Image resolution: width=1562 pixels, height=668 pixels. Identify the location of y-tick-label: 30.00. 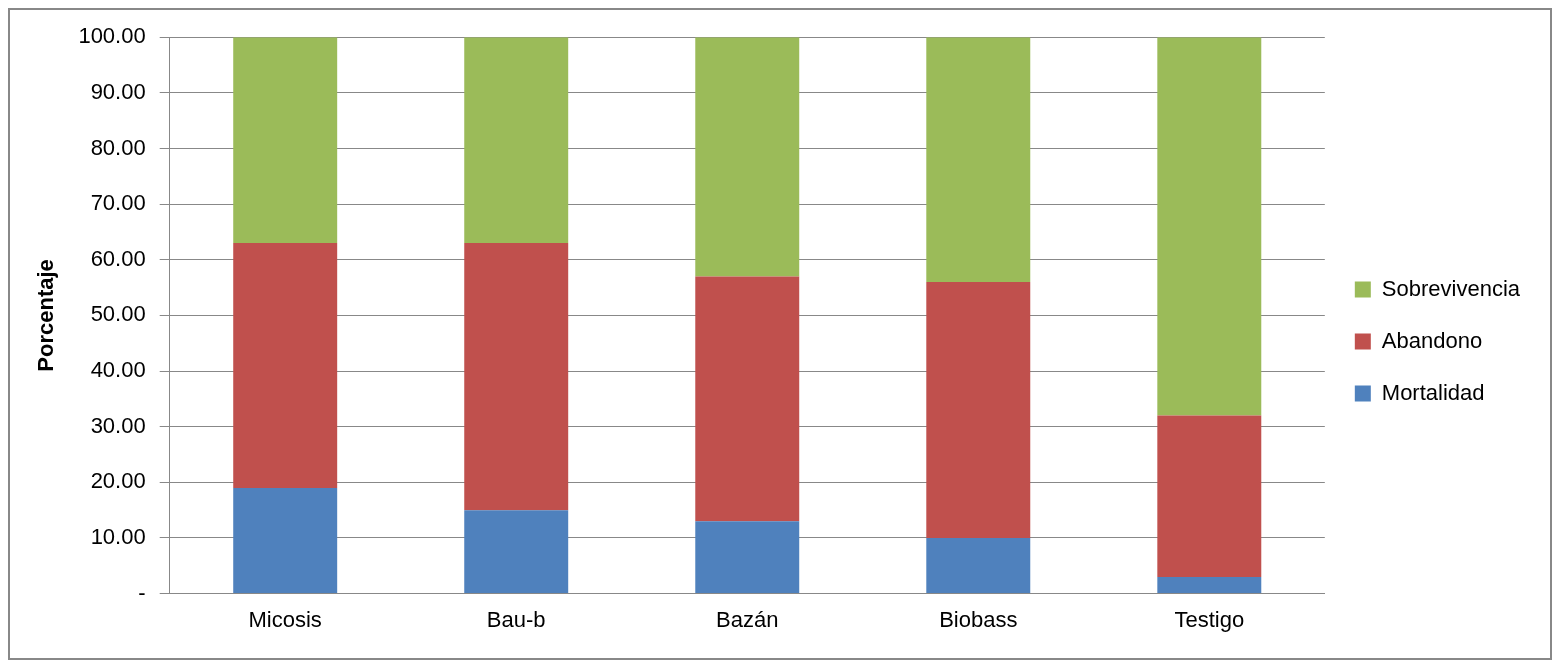
(118, 425).